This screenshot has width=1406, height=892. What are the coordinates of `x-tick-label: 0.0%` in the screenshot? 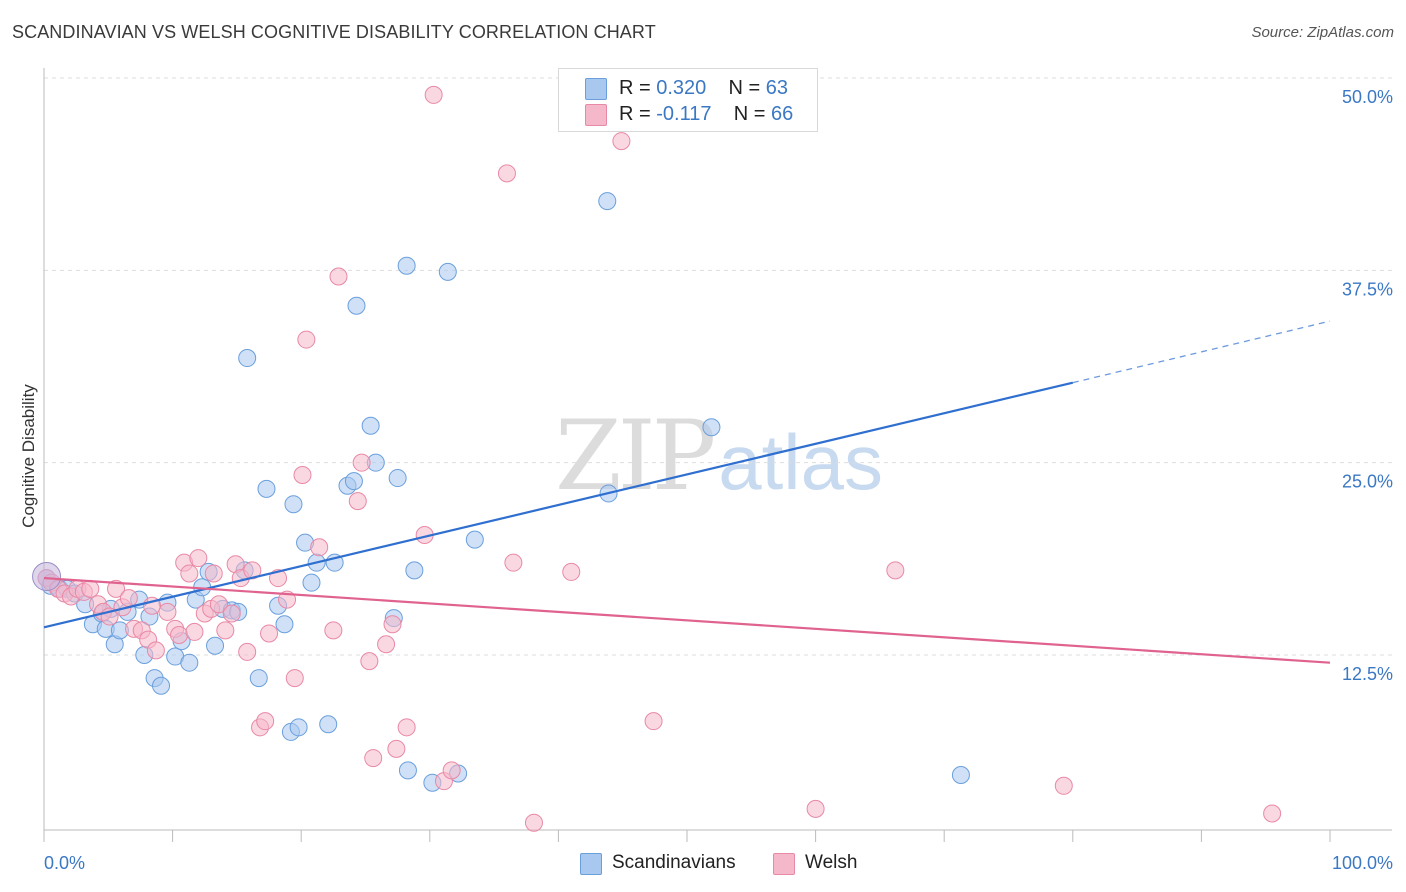 It's located at (64, 863).